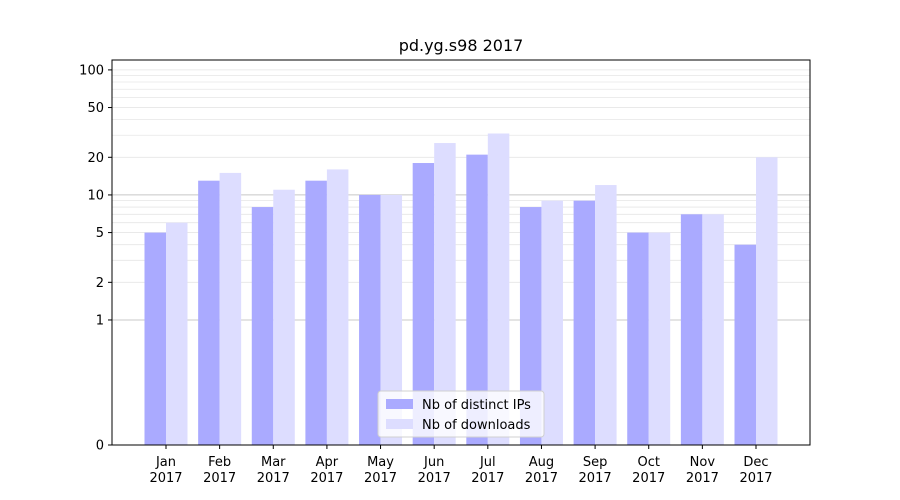 This screenshot has width=900, height=500. Describe the element at coordinates (95, 108) in the screenshot. I see `y-tick-label: 50` at that location.